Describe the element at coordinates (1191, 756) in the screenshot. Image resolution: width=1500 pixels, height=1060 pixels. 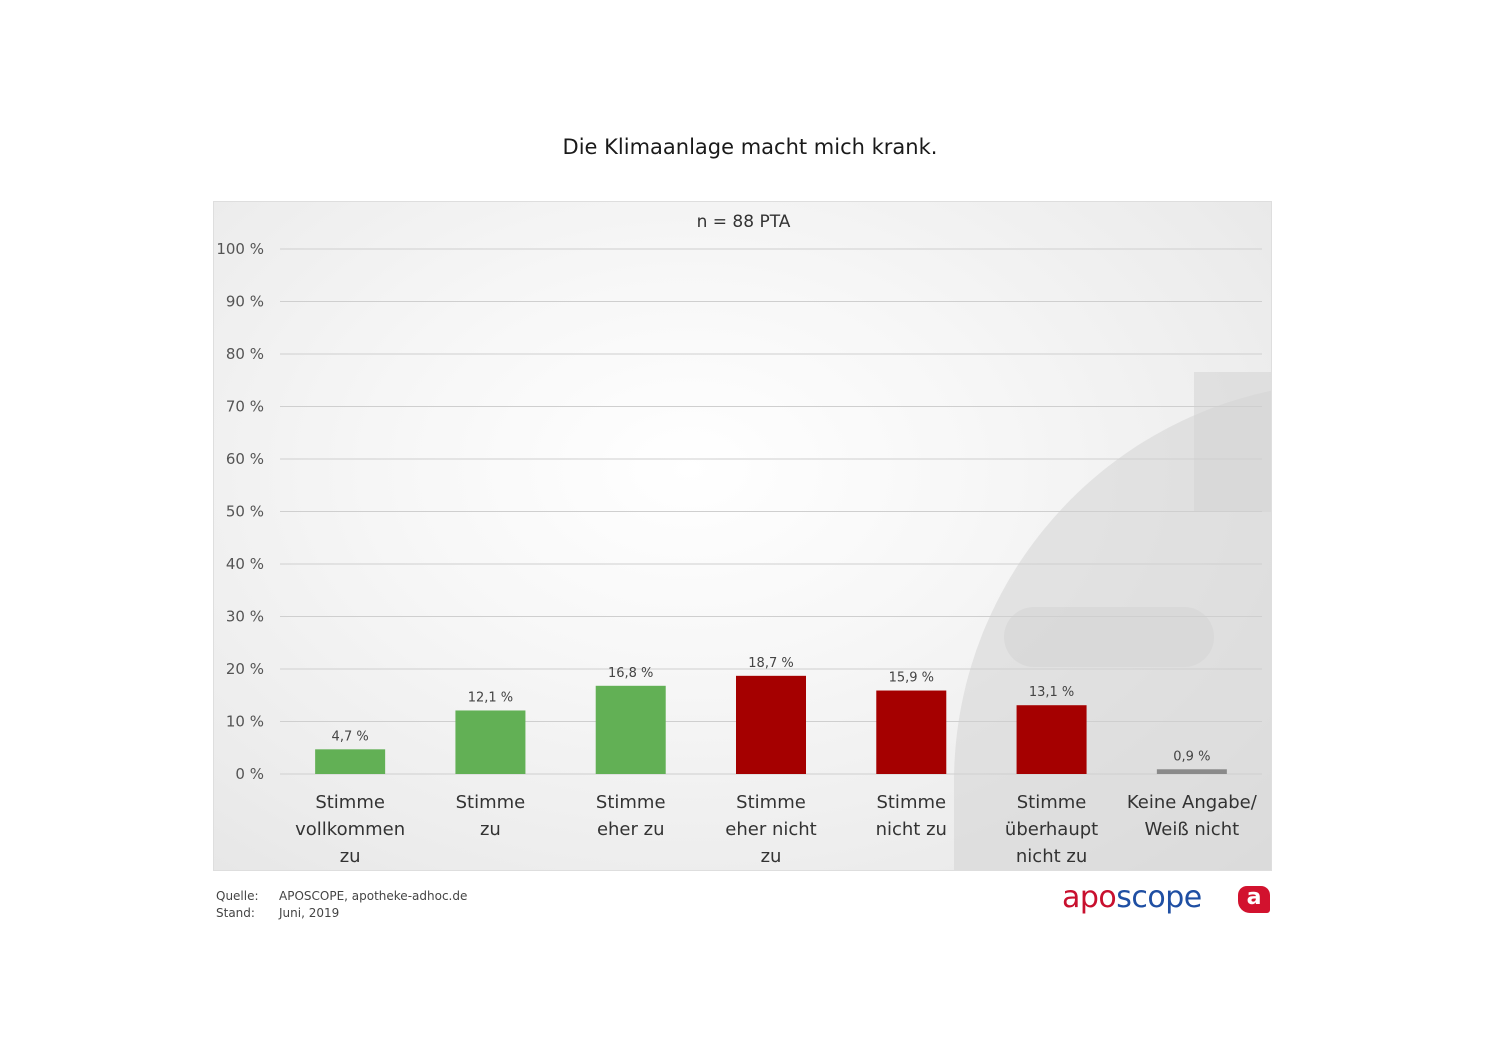
I see `bar-value-label: 0,9 %` at that location.